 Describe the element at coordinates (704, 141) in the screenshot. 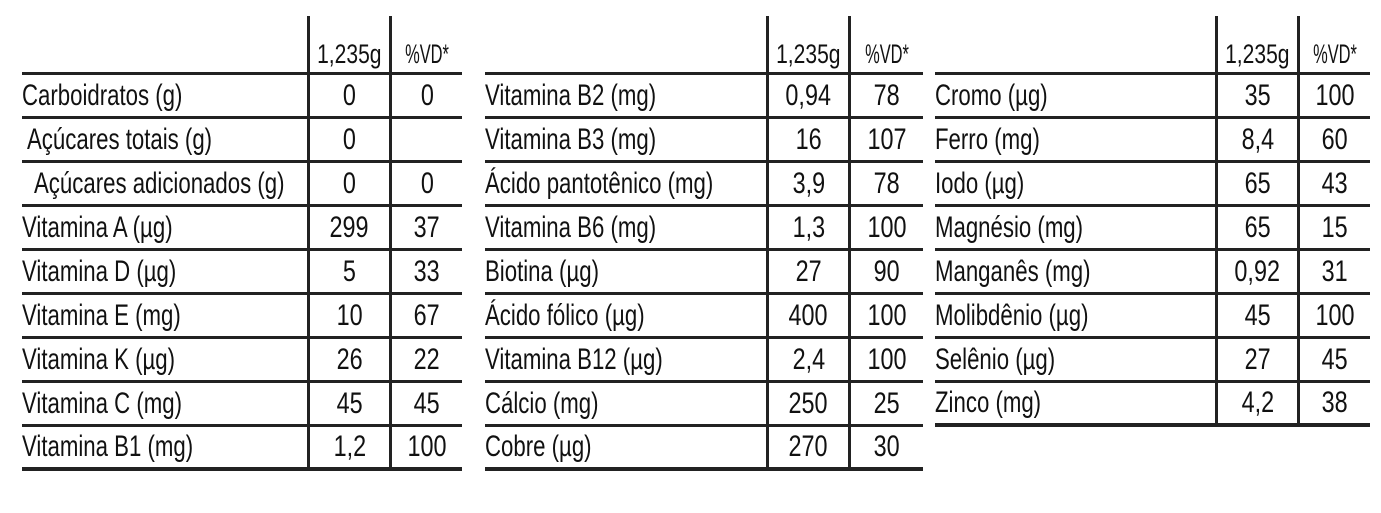

I see `table-row: Vitamina B3 (mg) 16 107` at that location.